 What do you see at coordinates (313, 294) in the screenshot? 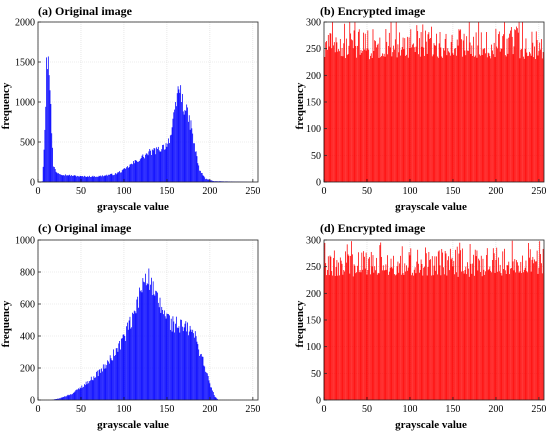
I see `y-tick-label: 200` at bounding box center [313, 294].